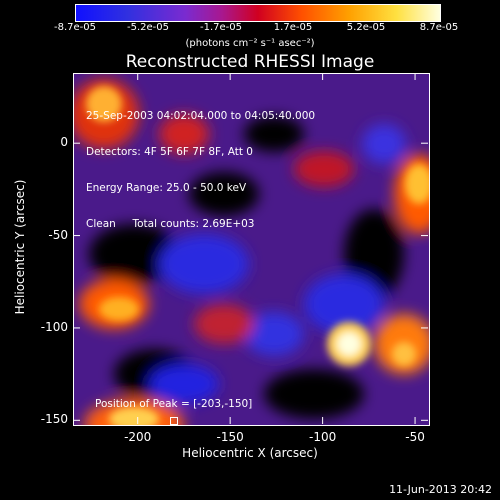 The image size is (500, 500). Describe the element at coordinates (250, 62) in the screenshot. I see `chart-title: Reconstructed RHESSI Image` at that location.